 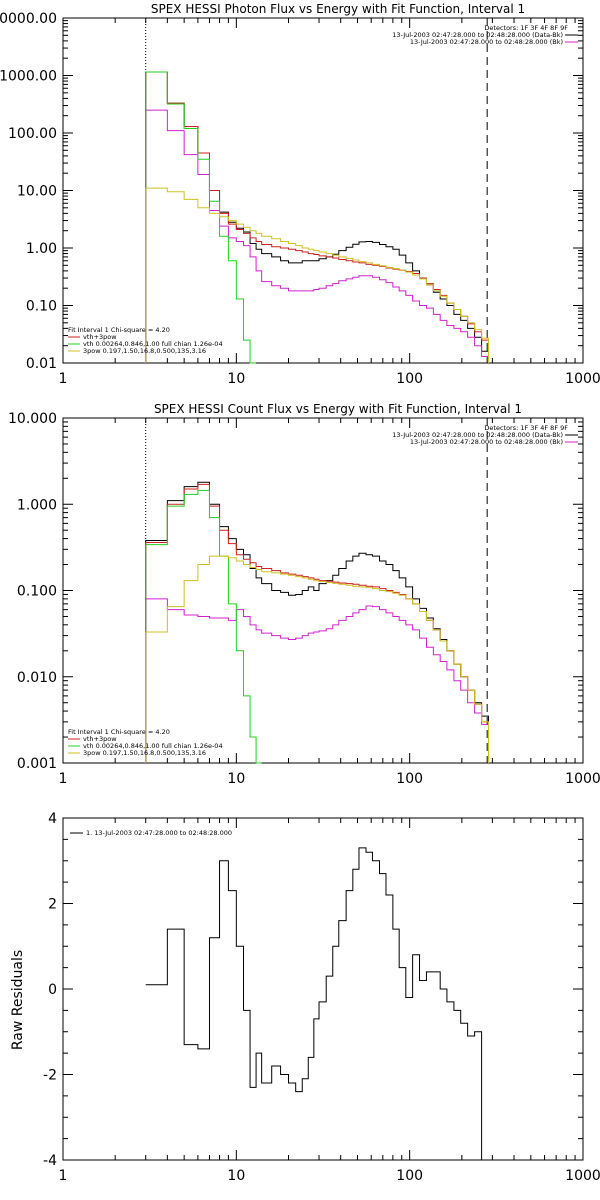 I want to click on y-tick-label: 0.100, so click(x=37, y=592).